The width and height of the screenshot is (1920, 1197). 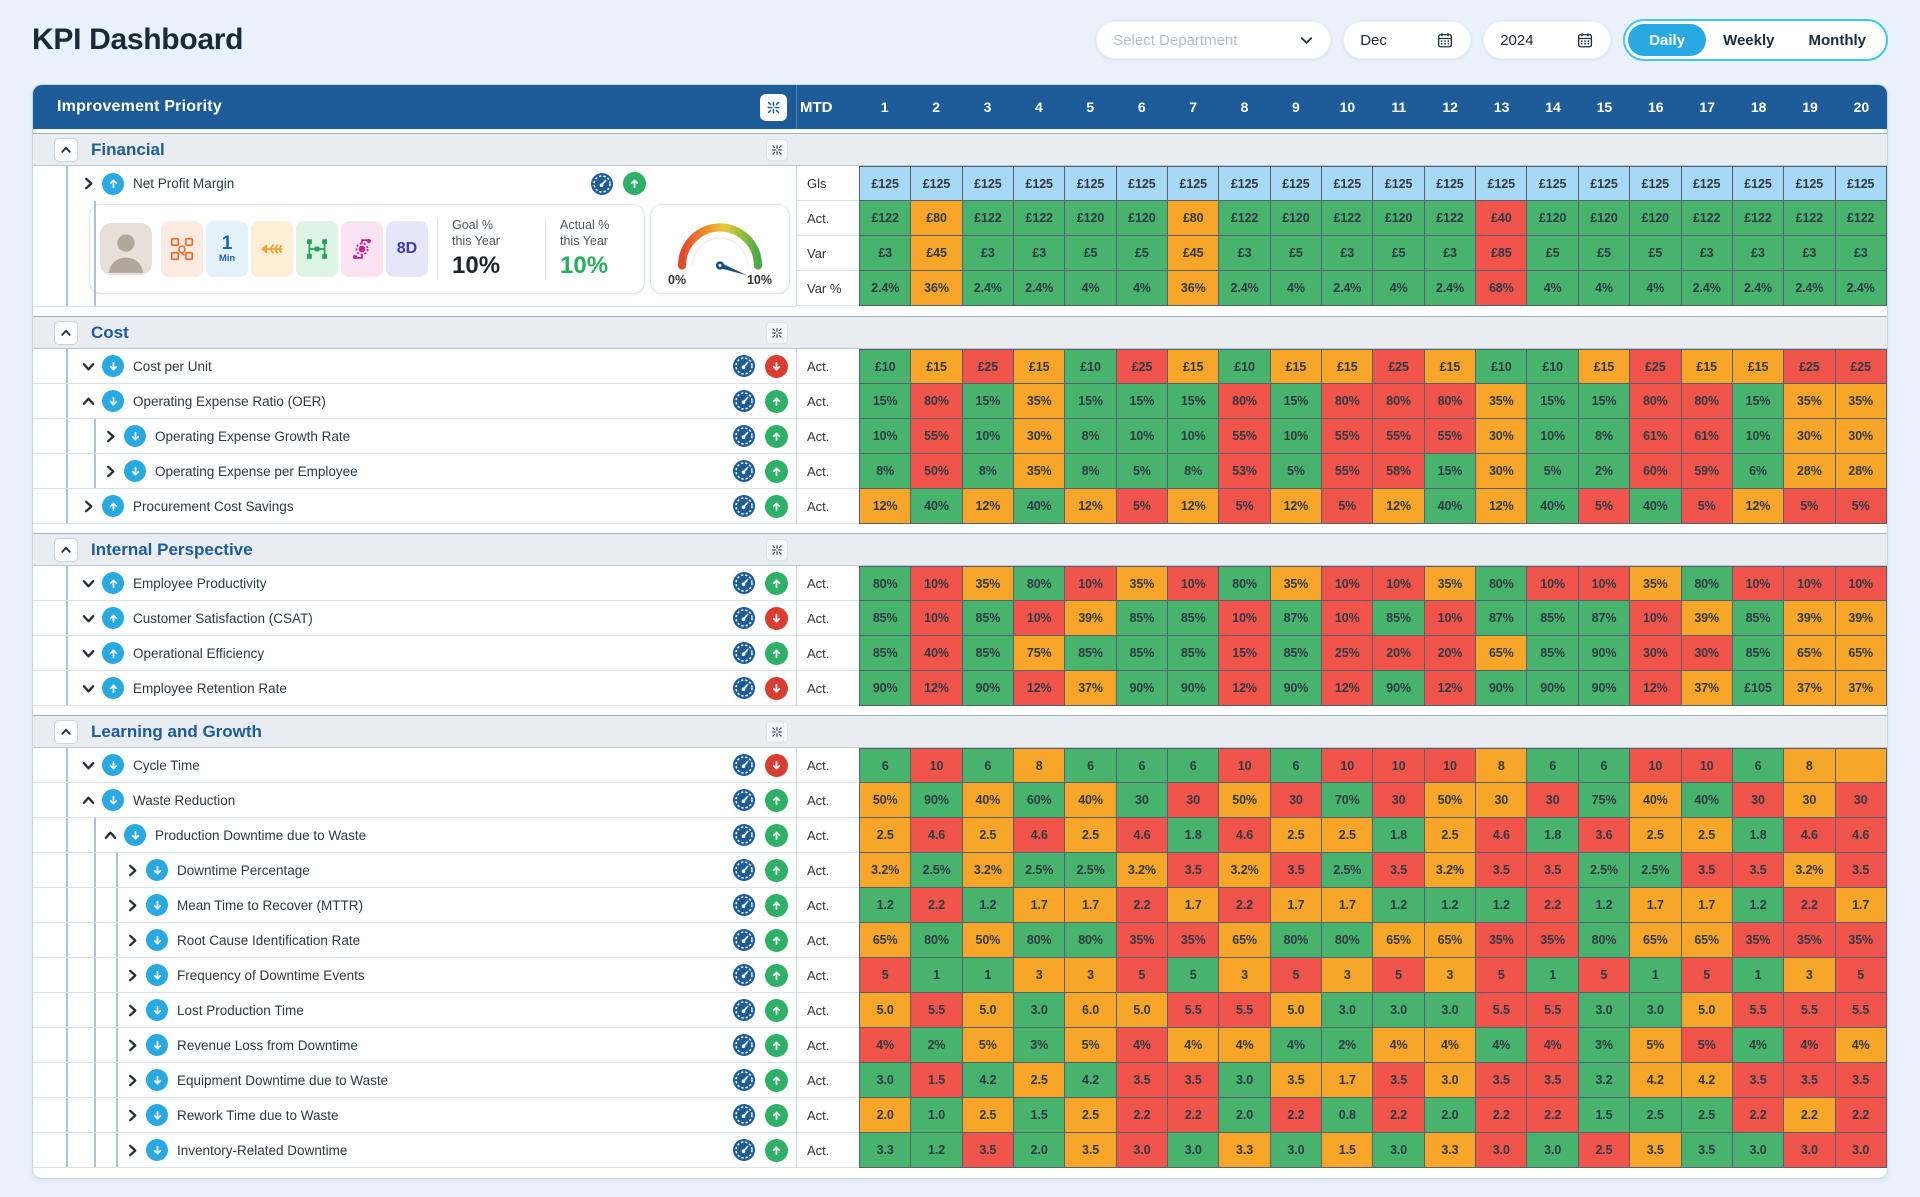 What do you see at coordinates (126, 249) in the screenshot?
I see `avatar` at bounding box center [126, 249].